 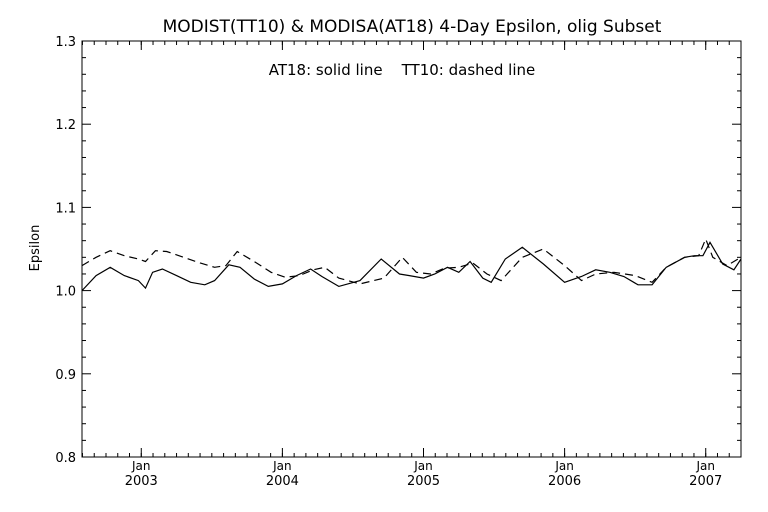 What do you see at coordinates (402, 70) in the screenshot?
I see `series-annotation: AT18: solid line TT10: dashed line` at bounding box center [402, 70].